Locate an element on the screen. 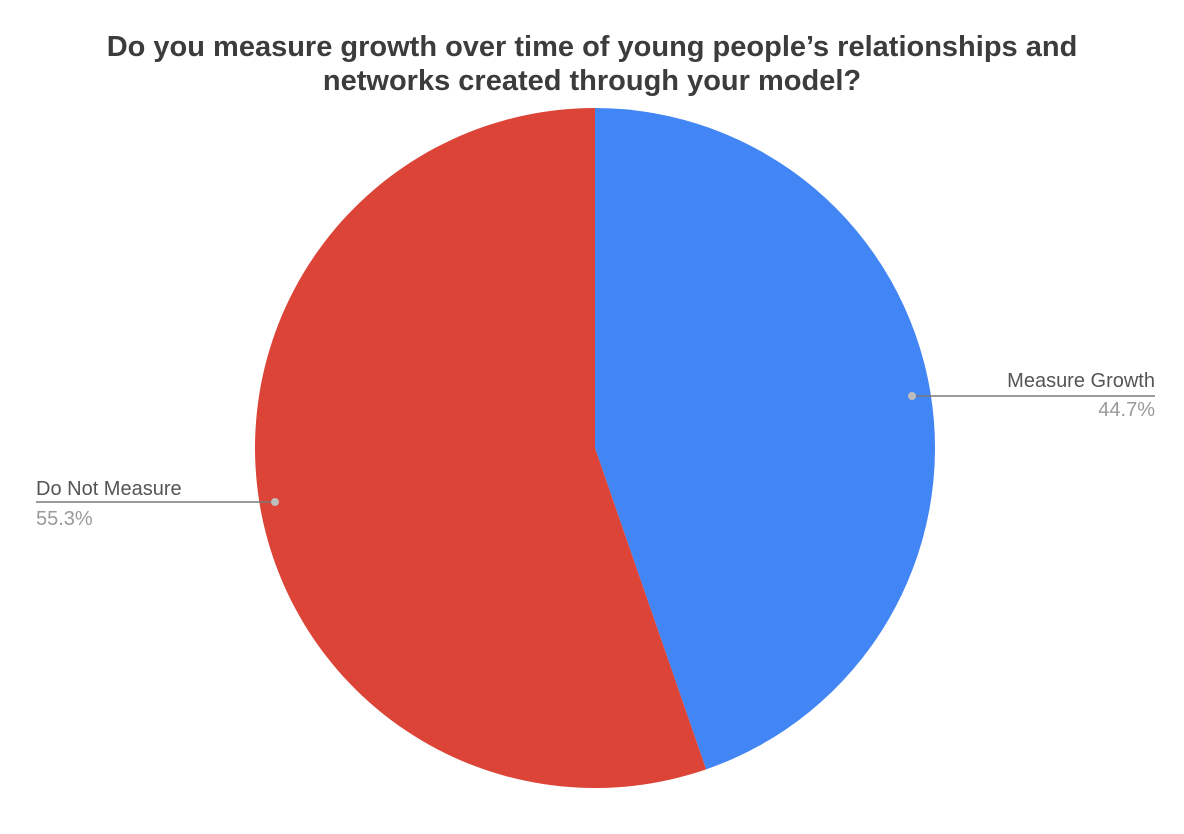  leader-dot-measure-growth is located at coordinates (912, 396).